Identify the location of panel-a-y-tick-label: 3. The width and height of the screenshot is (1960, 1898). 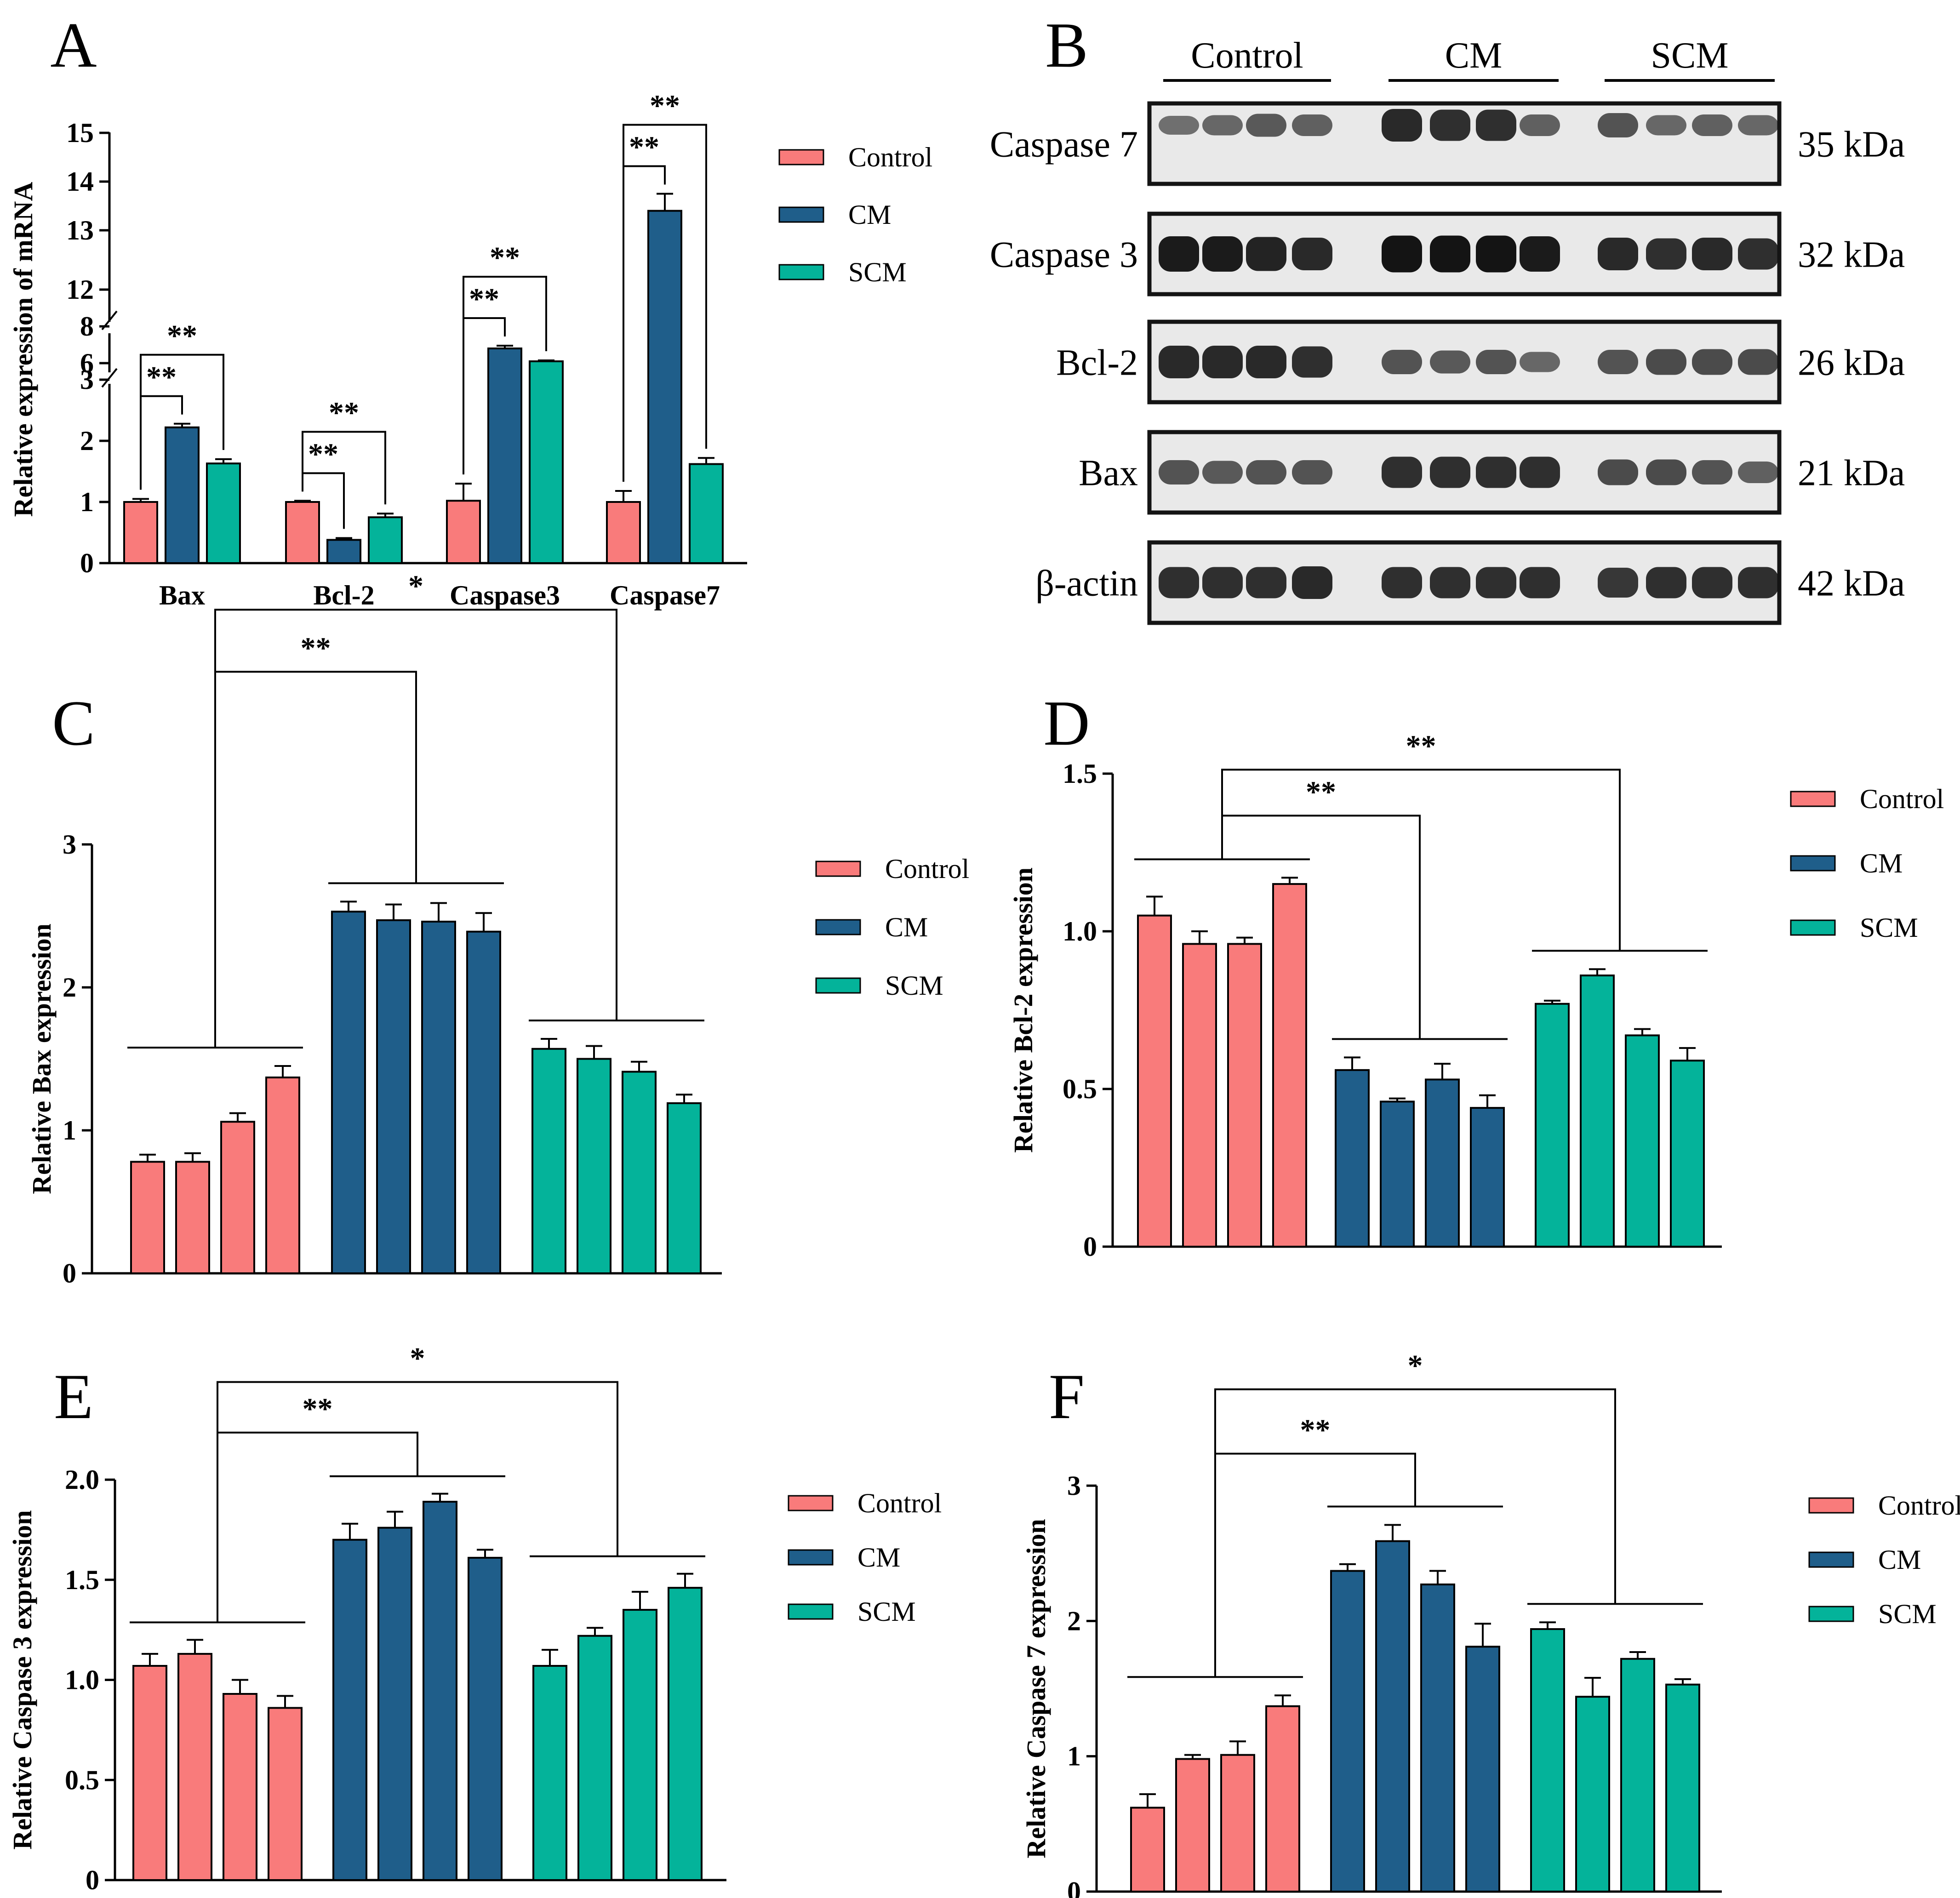
(87, 380).